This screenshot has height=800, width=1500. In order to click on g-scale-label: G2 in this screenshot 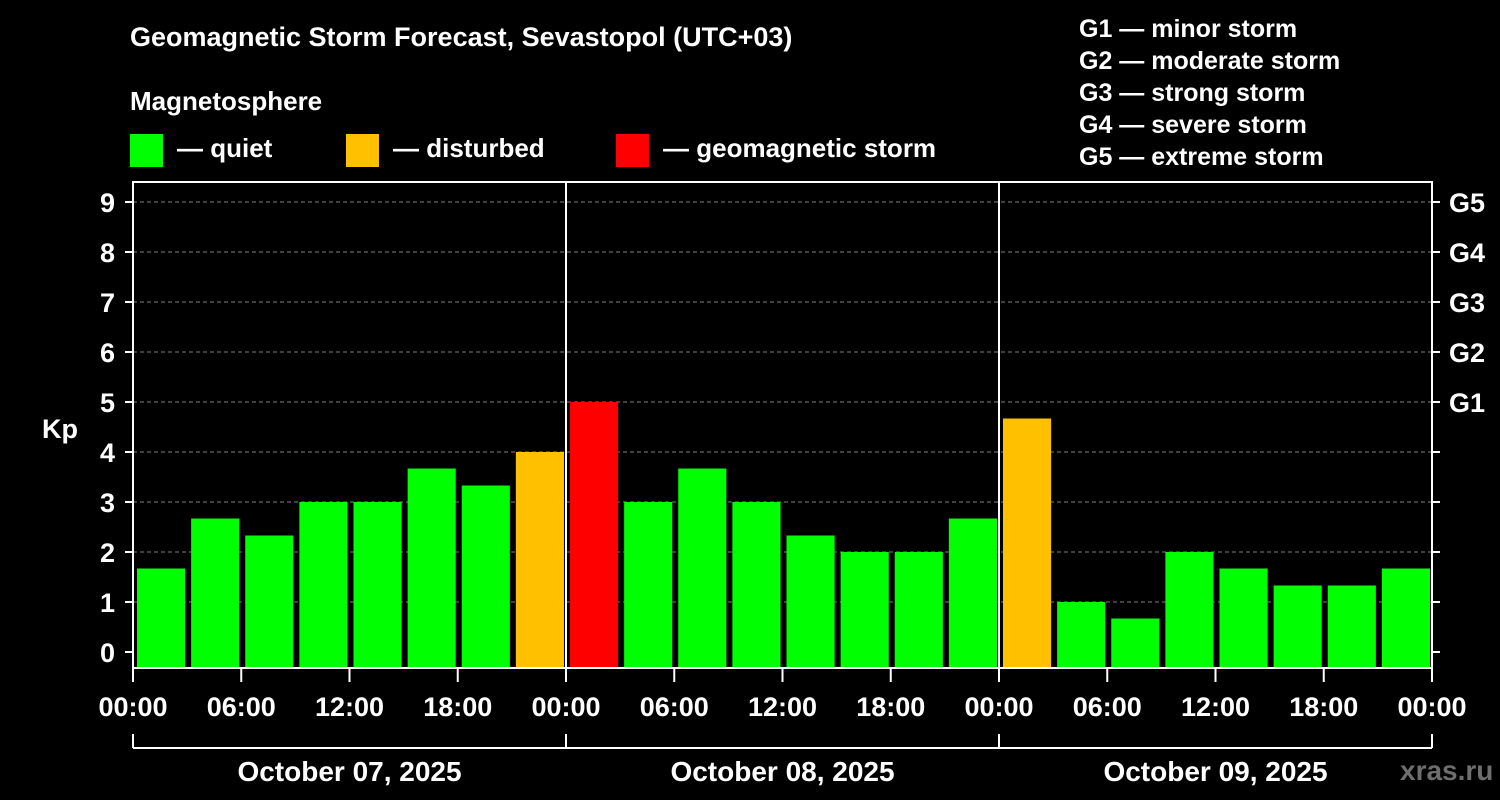, I will do `click(1467, 353)`.